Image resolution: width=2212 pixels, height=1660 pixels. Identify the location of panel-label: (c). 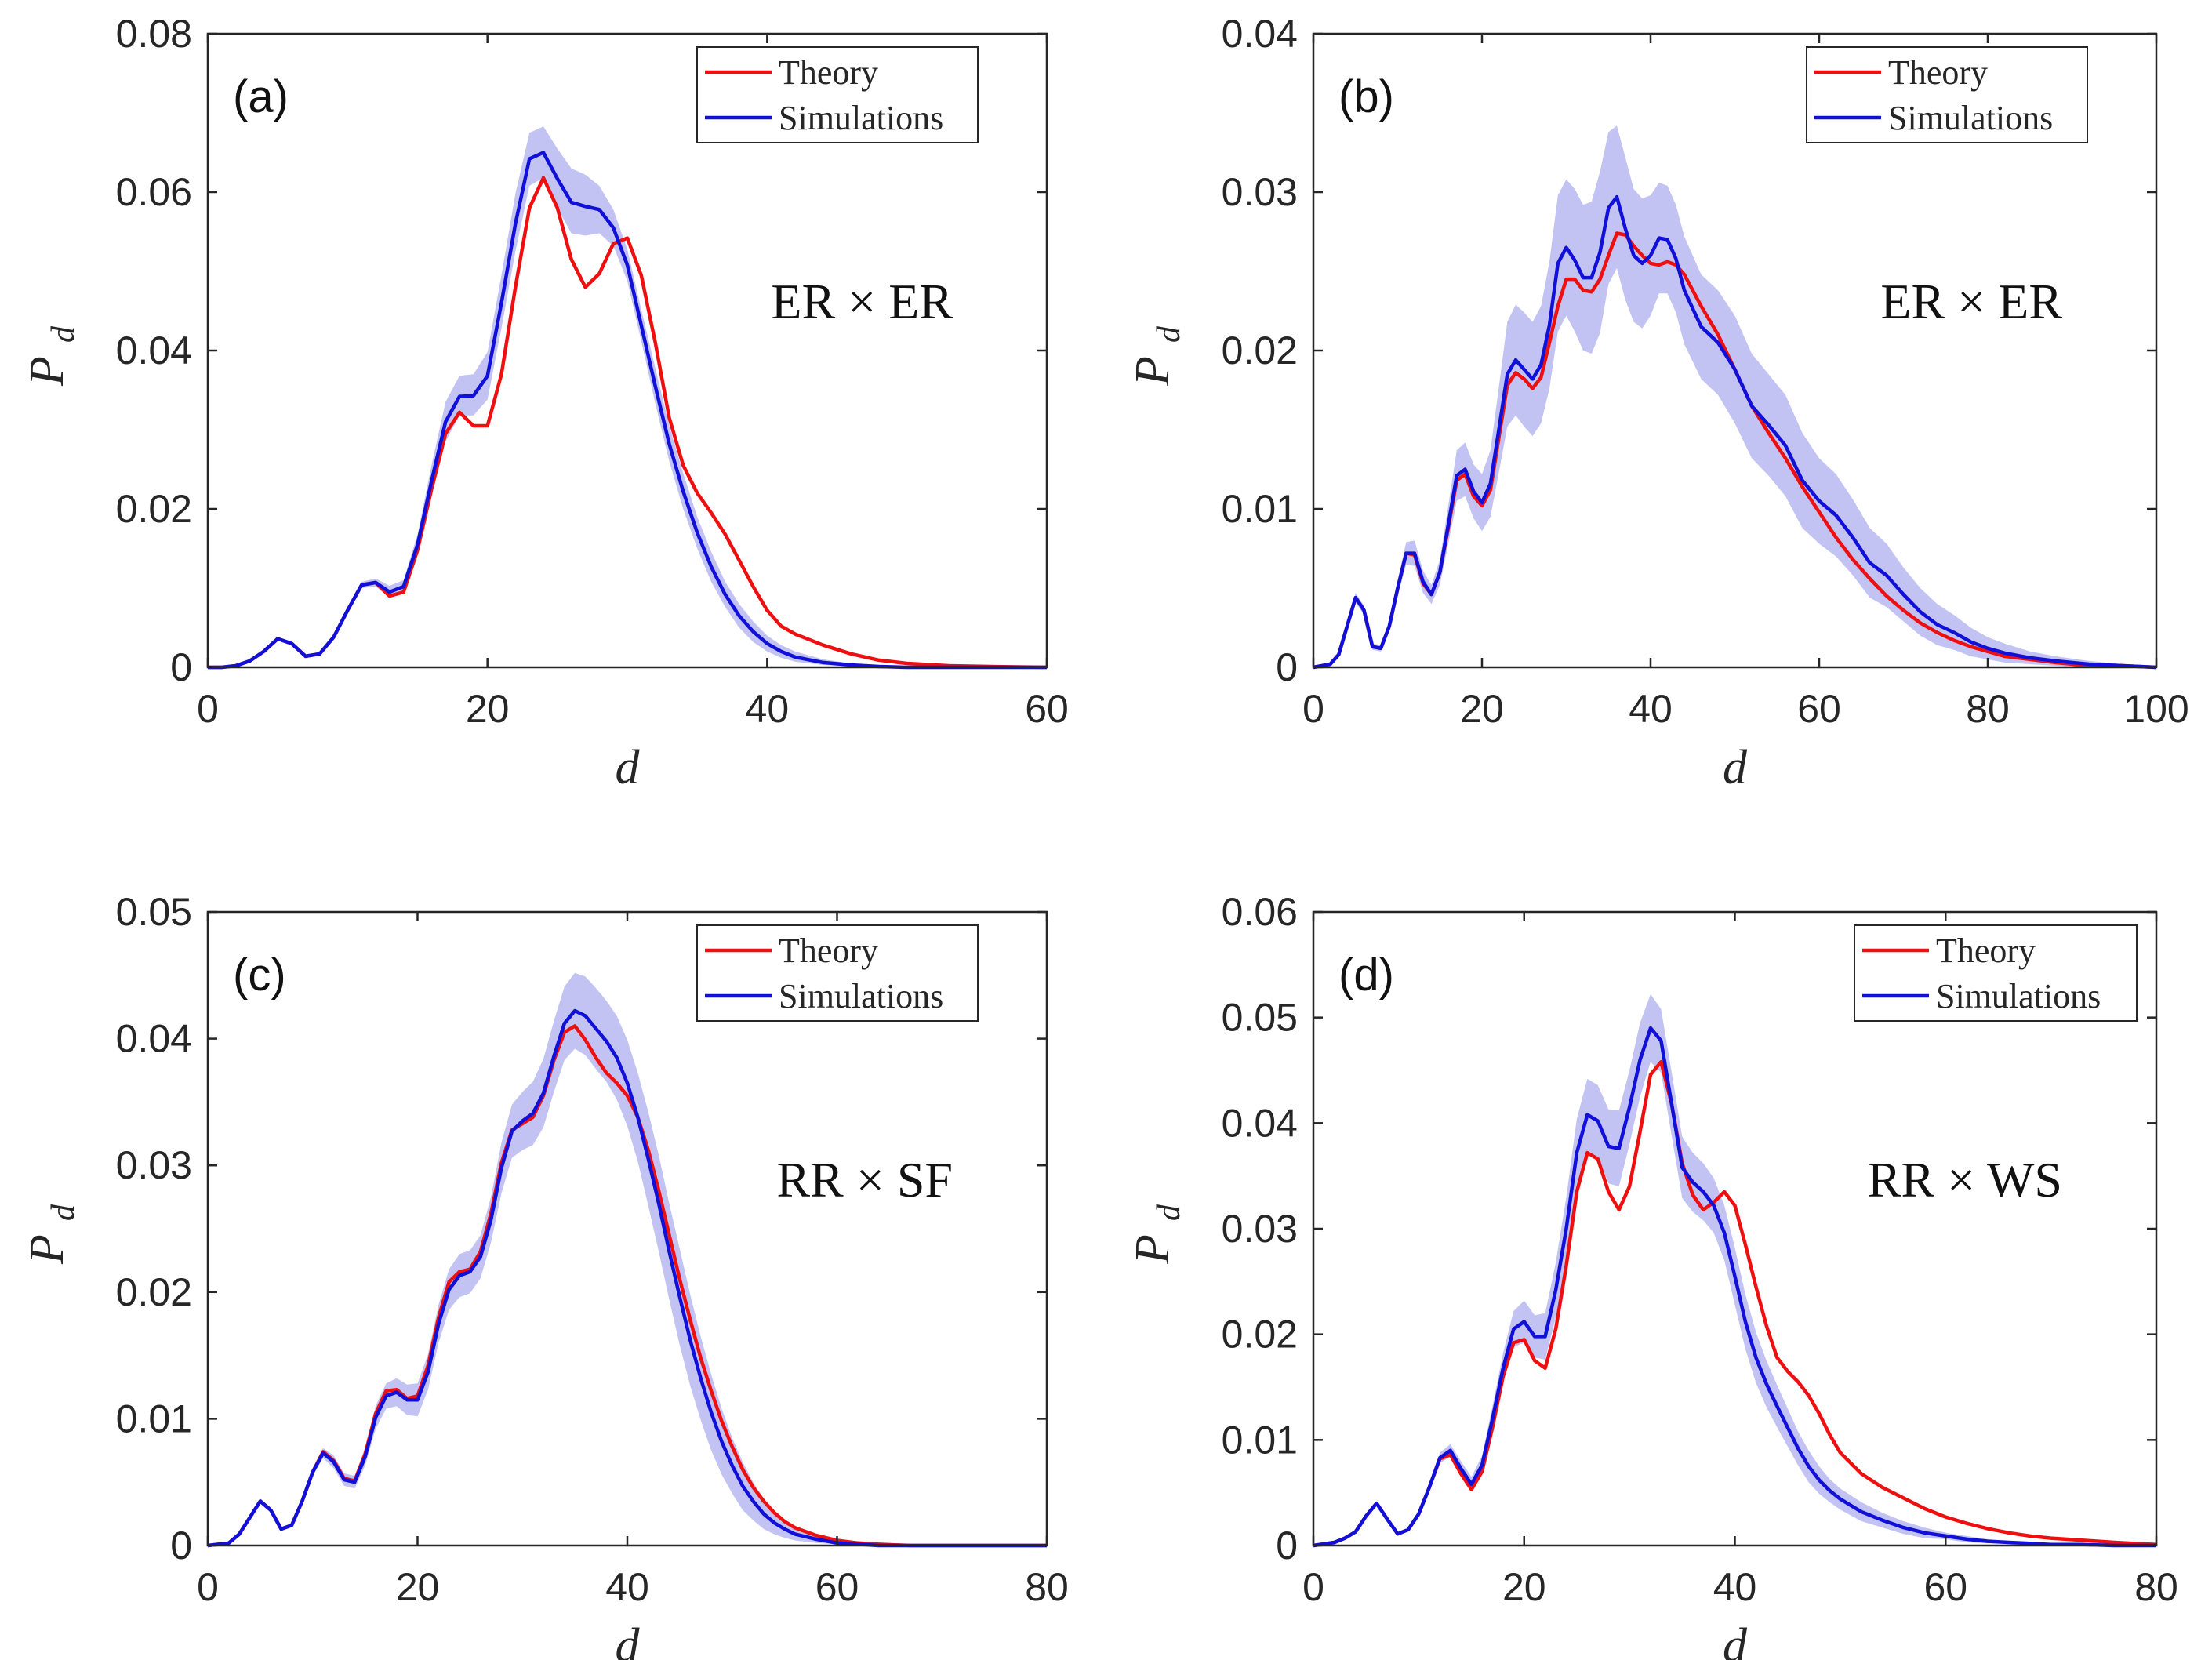
(259, 975).